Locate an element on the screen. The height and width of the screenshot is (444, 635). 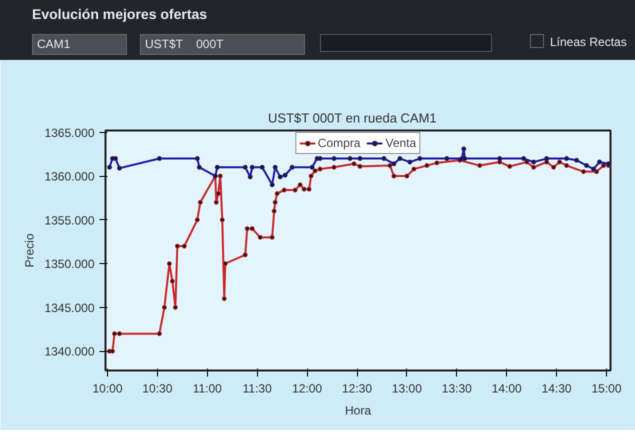
x-axis-title: Hora is located at coordinates (358, 411).